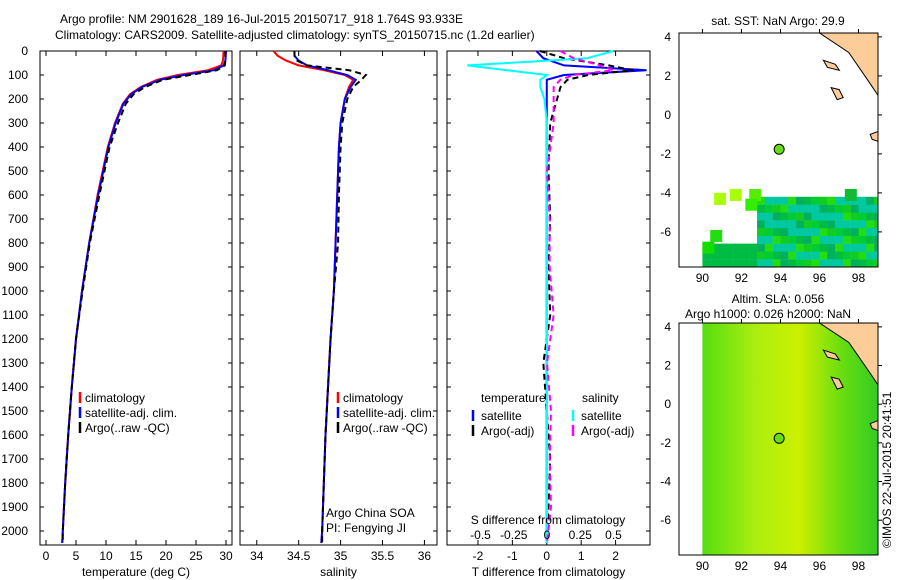  What do you see at coordinates (14, 363) in the screenshot?
I see `y-tick-label: 1300` at bounding box center [14, 363].